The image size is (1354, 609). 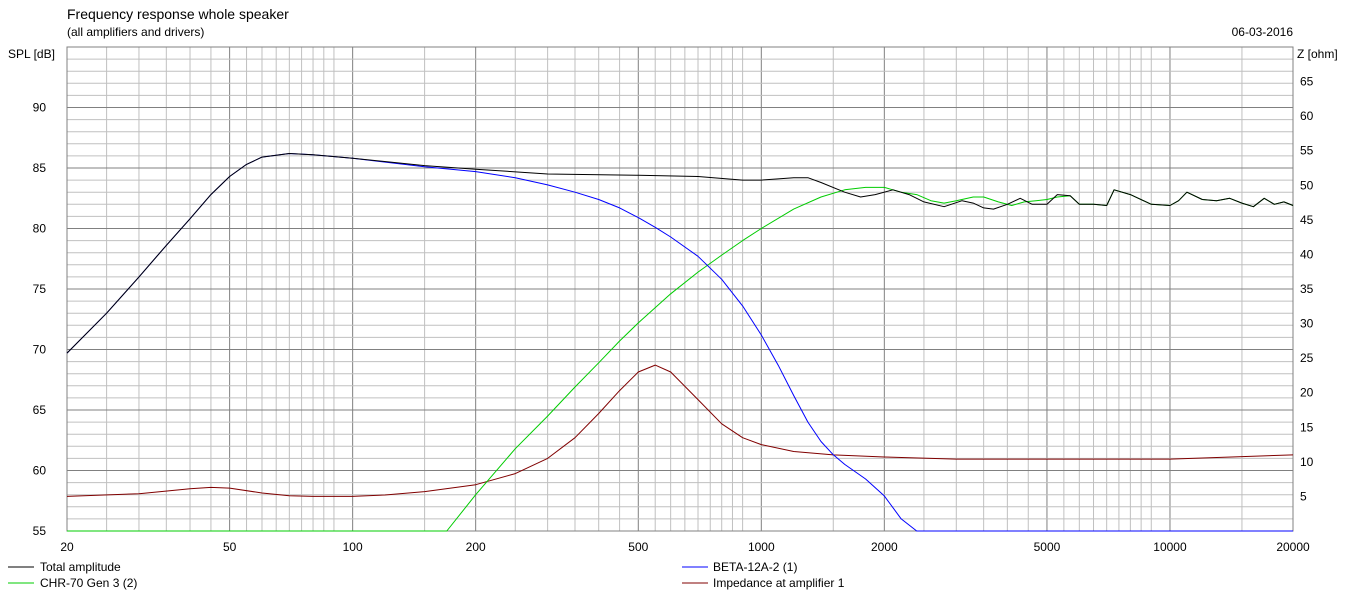 What do you see at coordinates (1307, 393) in the screenshot?
I see `y2-tick-label: 20` at bounding box center [1307, 393].